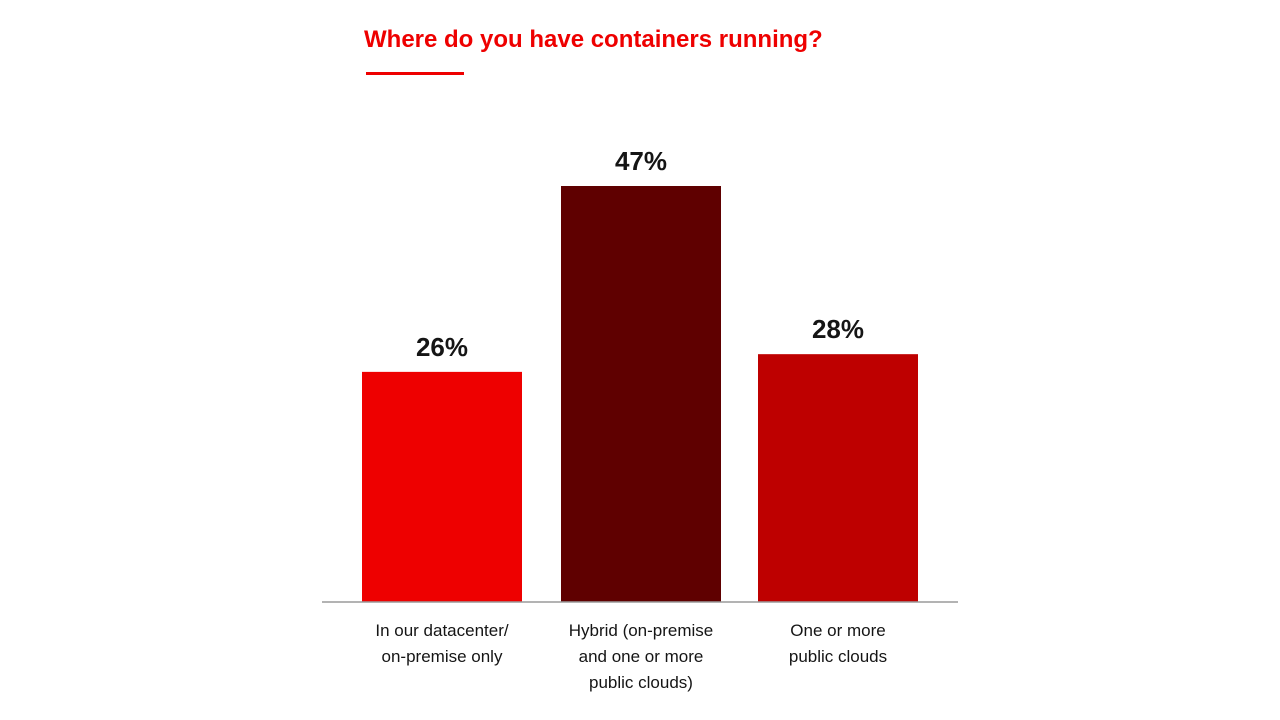  What do you see at coordinates (442, 644) in the screenshot?
I see `category-label-1: In our datacenter/on-premise only` at bounding box center [442, 644].